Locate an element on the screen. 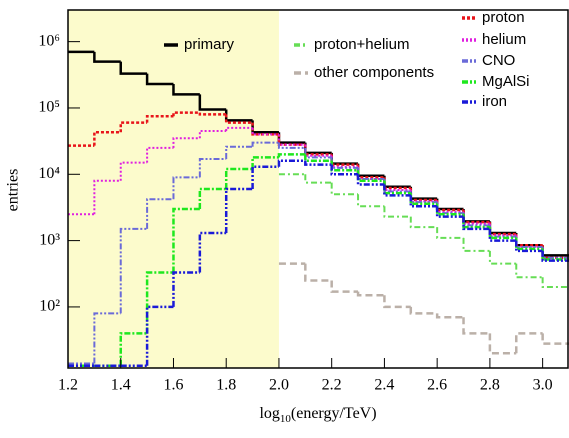 The height and width of the screenshot is (438, 569). x-tick-label: 1.8 is located at coordinates (226, 385).